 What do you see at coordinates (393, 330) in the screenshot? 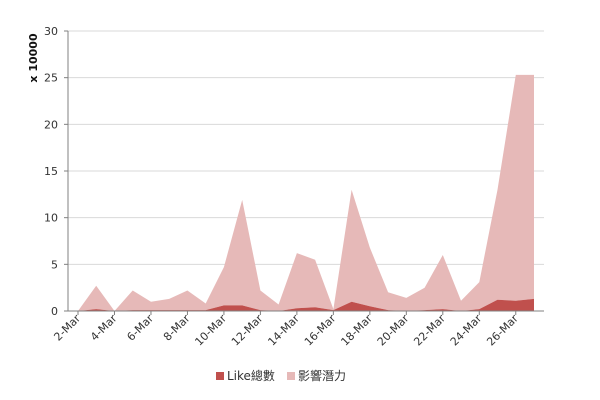
I see `x-tick-label: 20-Mar` at bounding box center [393, 330].